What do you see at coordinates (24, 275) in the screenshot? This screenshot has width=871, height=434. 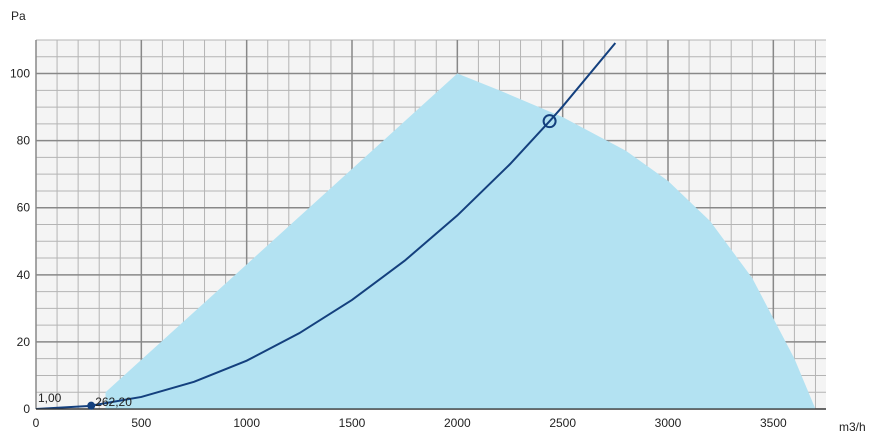 I see `y-tick-label: 40` at bounding box center [24, 275].